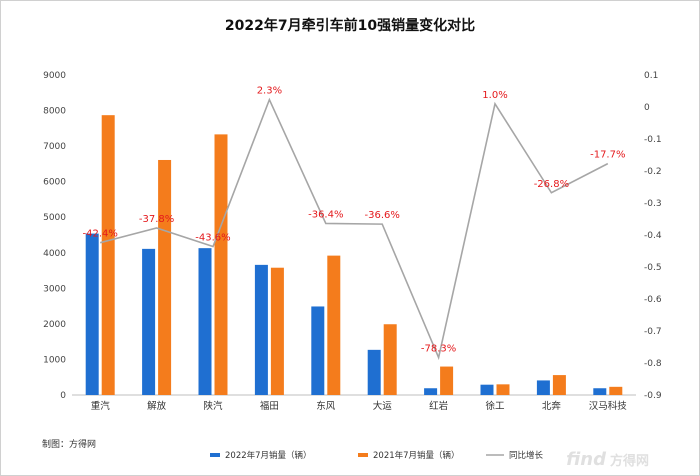 This screenshot has height=476, width=700. I want to click on left-axis-tick-label: 1000, so click(54, 360).